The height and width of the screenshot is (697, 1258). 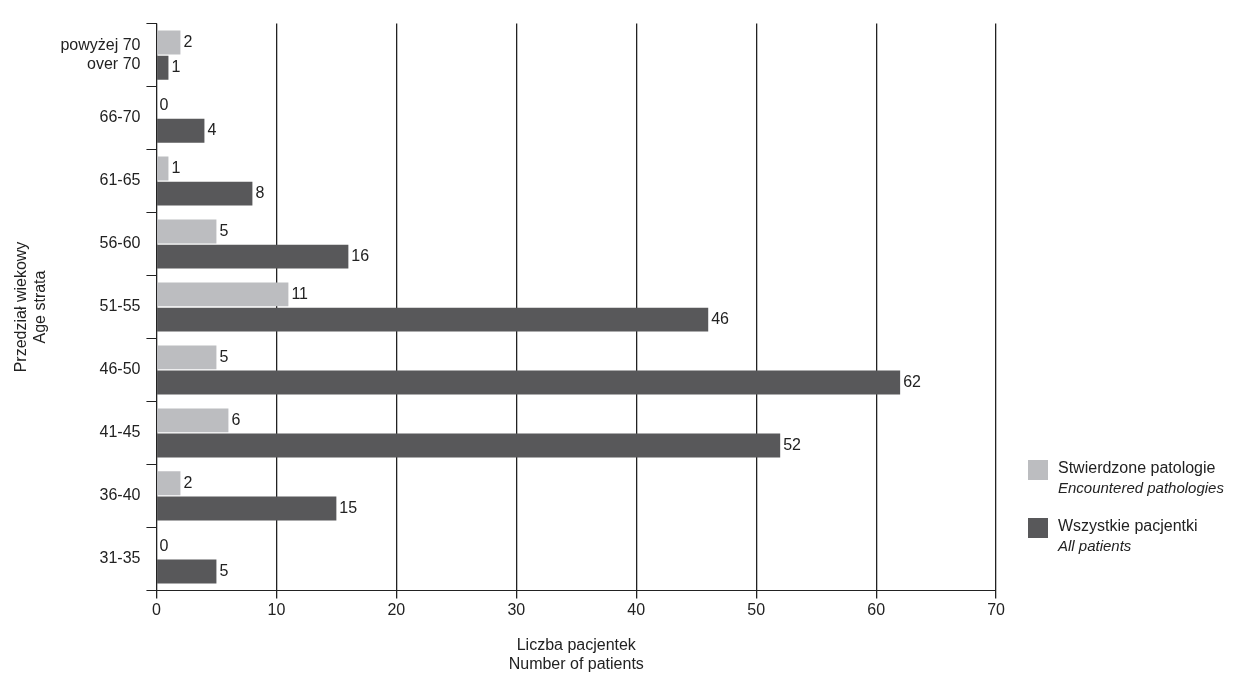 What do you see at coordinates (300, 293) in the screenshot?
I see `data-label: 11` at bounding box center [300, 293].